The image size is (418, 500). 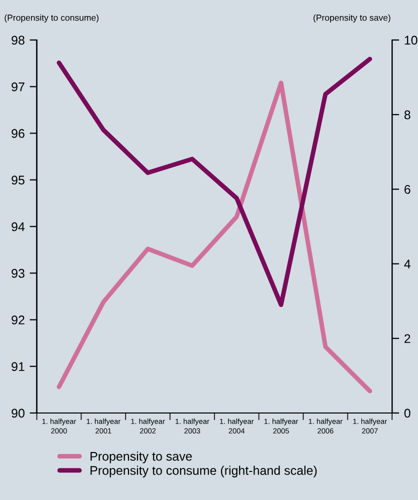 What do you see at coordinates (18, 367) in the screenshot?
I see `y-tick-label: 91` at bounding box center [18, 367].